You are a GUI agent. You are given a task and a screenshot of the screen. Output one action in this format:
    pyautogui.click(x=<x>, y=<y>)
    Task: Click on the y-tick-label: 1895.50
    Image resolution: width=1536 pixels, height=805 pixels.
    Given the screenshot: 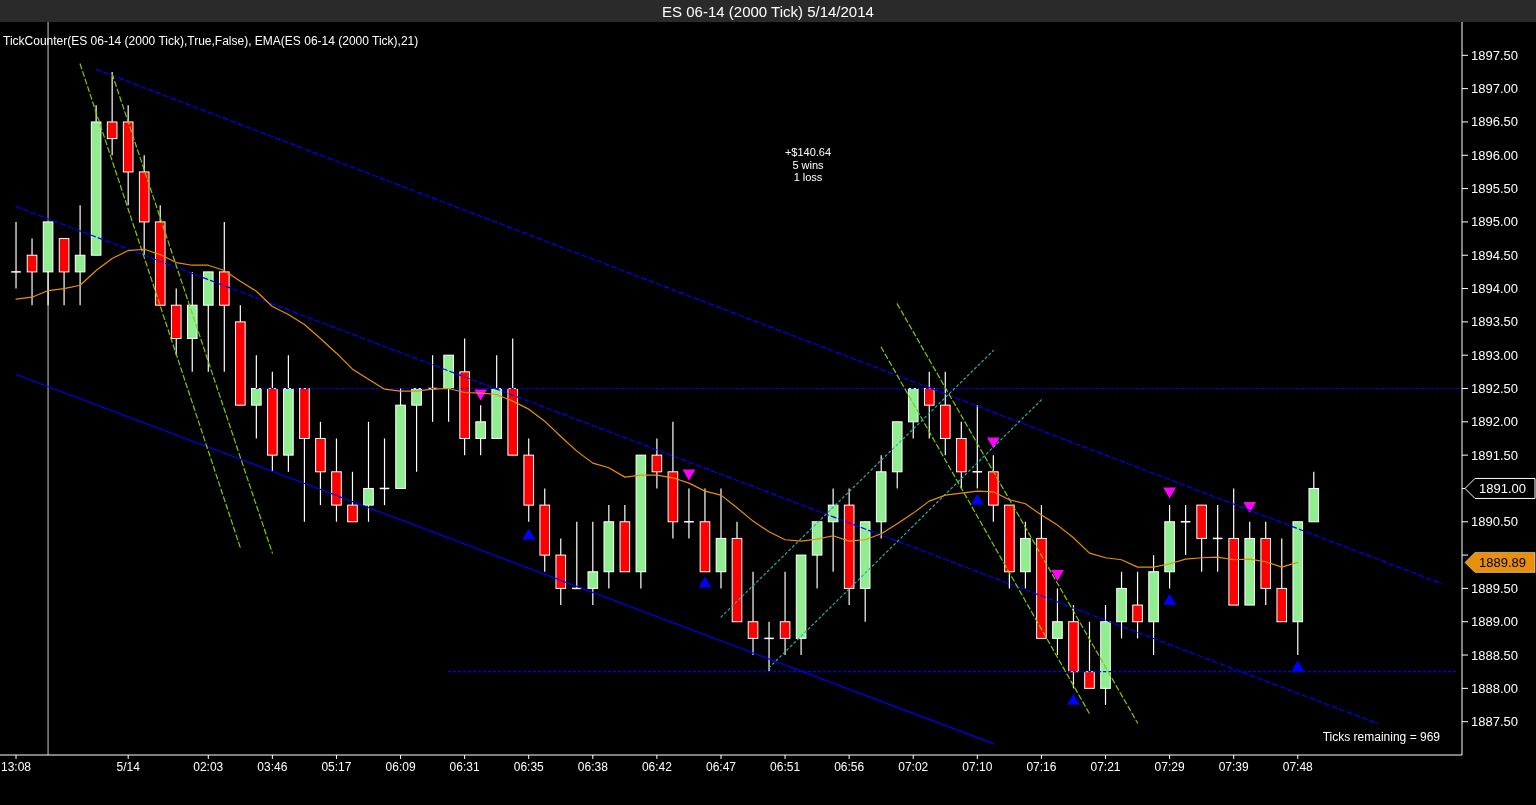 What is the action you would take?
    pyautogui.click(x=1494, y=189)
    